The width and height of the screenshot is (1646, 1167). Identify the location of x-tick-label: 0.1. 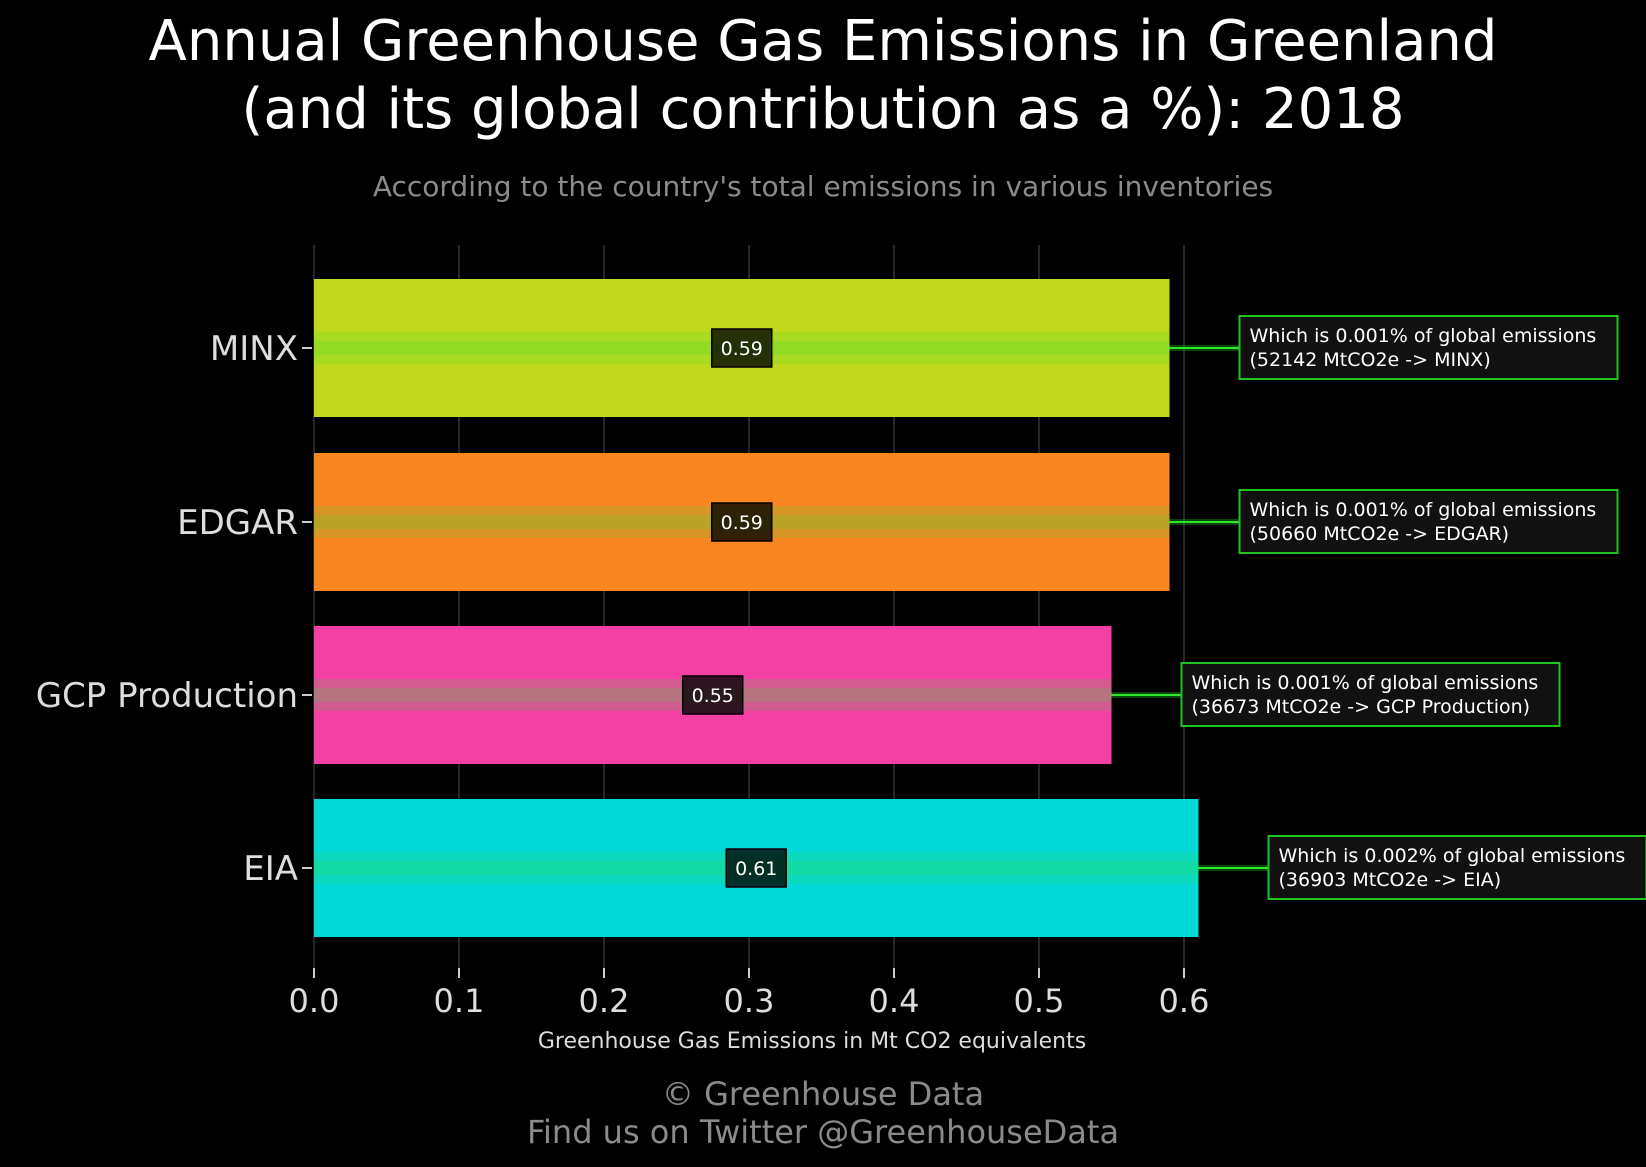
(459, 1001).